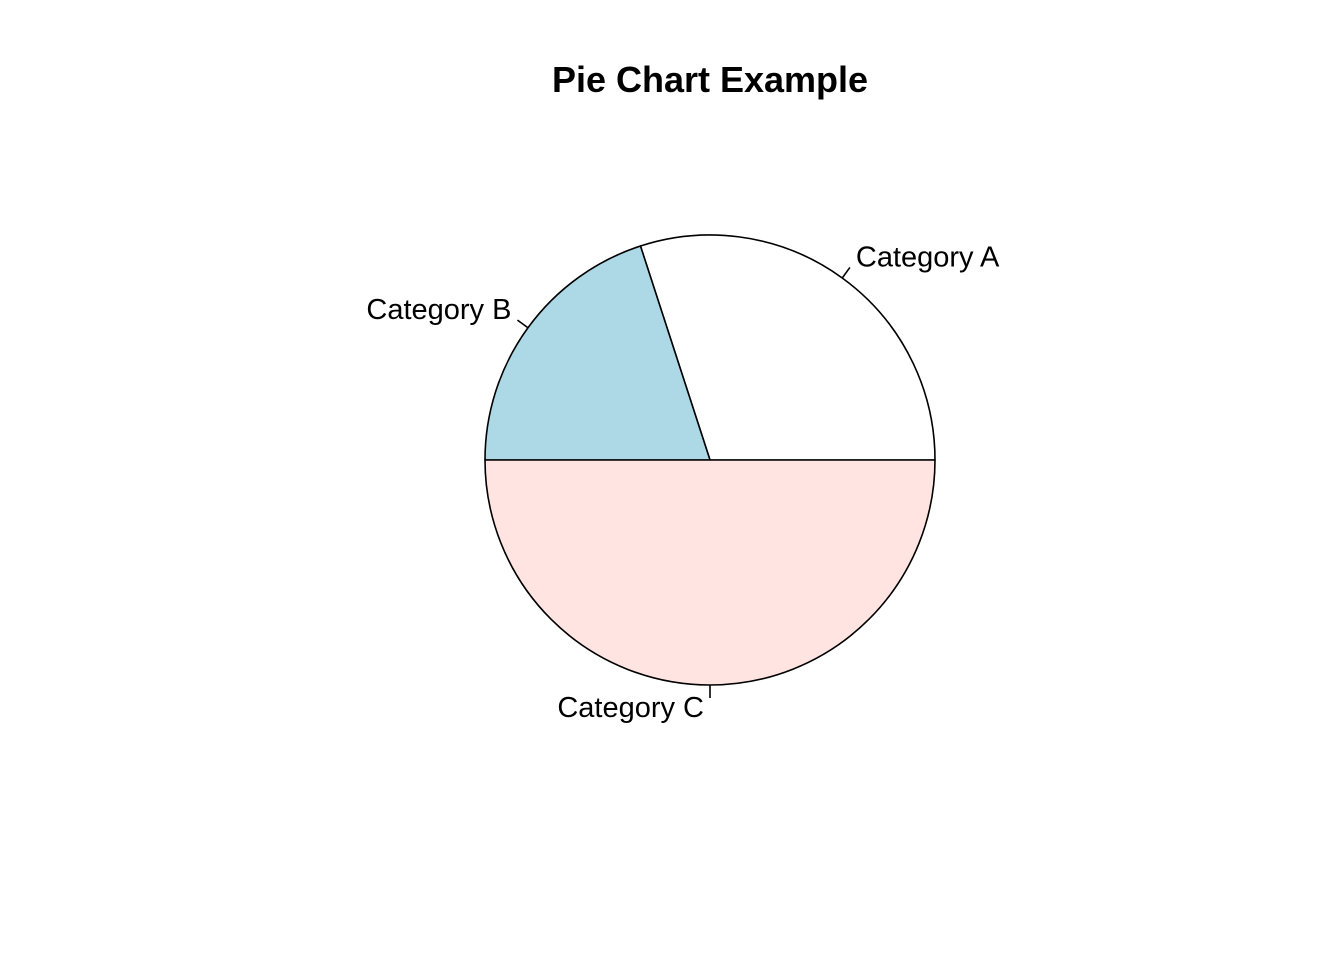 Image resolution: width=1344 pixels, height=960 pixels. I want to click on slice-label-category-c: Category C, so click(630, 708).